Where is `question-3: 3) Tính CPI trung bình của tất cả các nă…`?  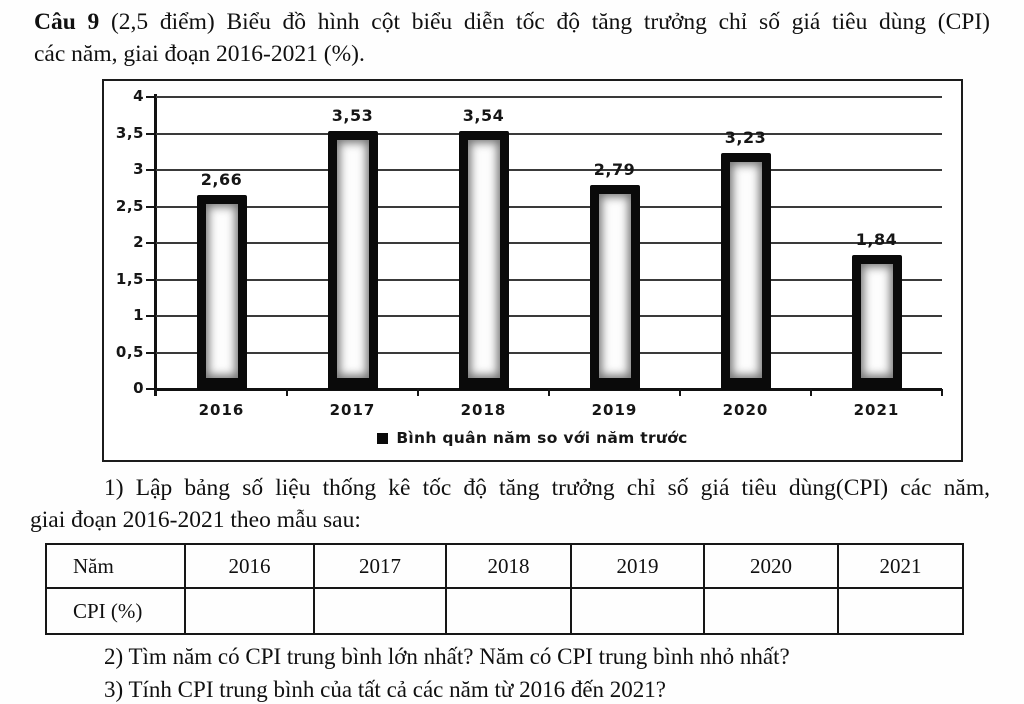
question-3: 3) Tính CPI trung bình của tất cả các nă… is located at coordinates (385, 689).